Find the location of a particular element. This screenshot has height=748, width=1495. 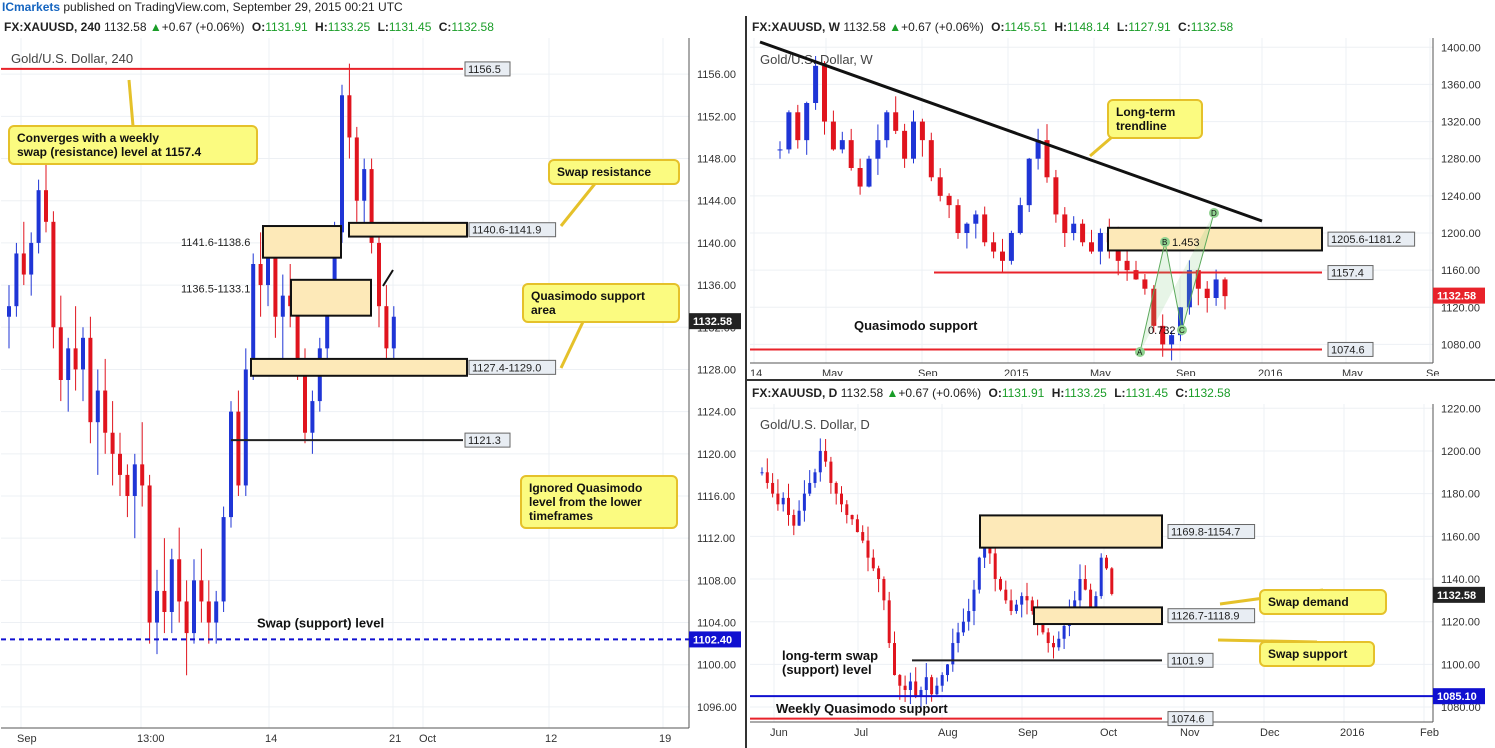

harmonic-point is located at coordinates (1140, 352).